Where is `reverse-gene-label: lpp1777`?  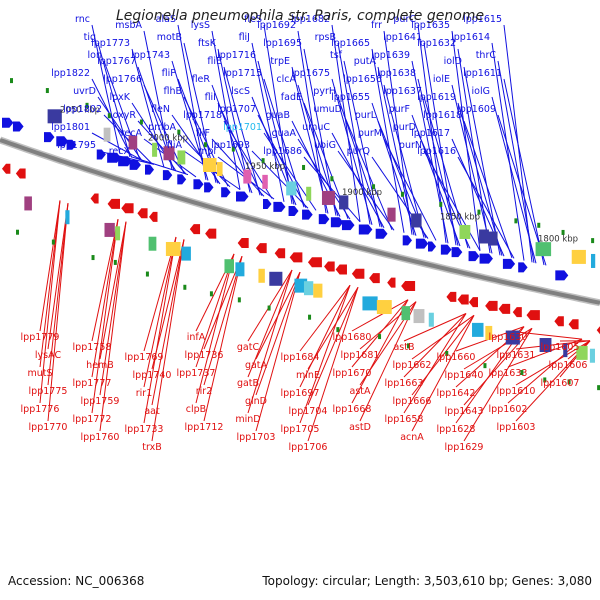
reverse-gene-label: lpp1777 is located at coordinates (92, 383).